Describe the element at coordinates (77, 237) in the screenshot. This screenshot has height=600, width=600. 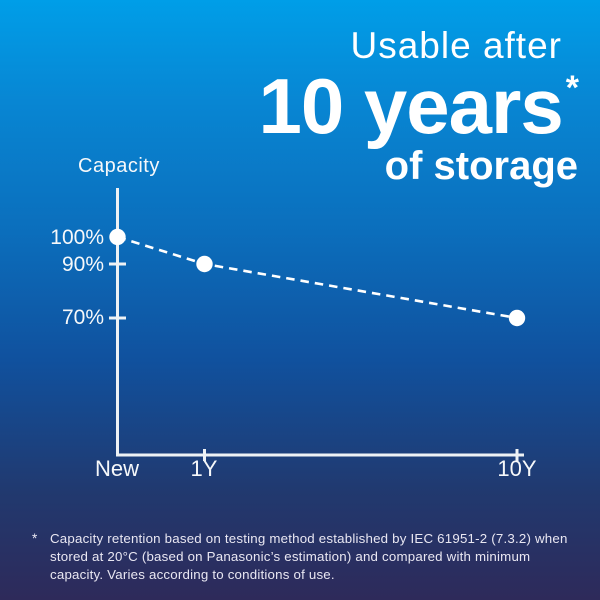
I see `y-tick-label-100: 100%` at that location.